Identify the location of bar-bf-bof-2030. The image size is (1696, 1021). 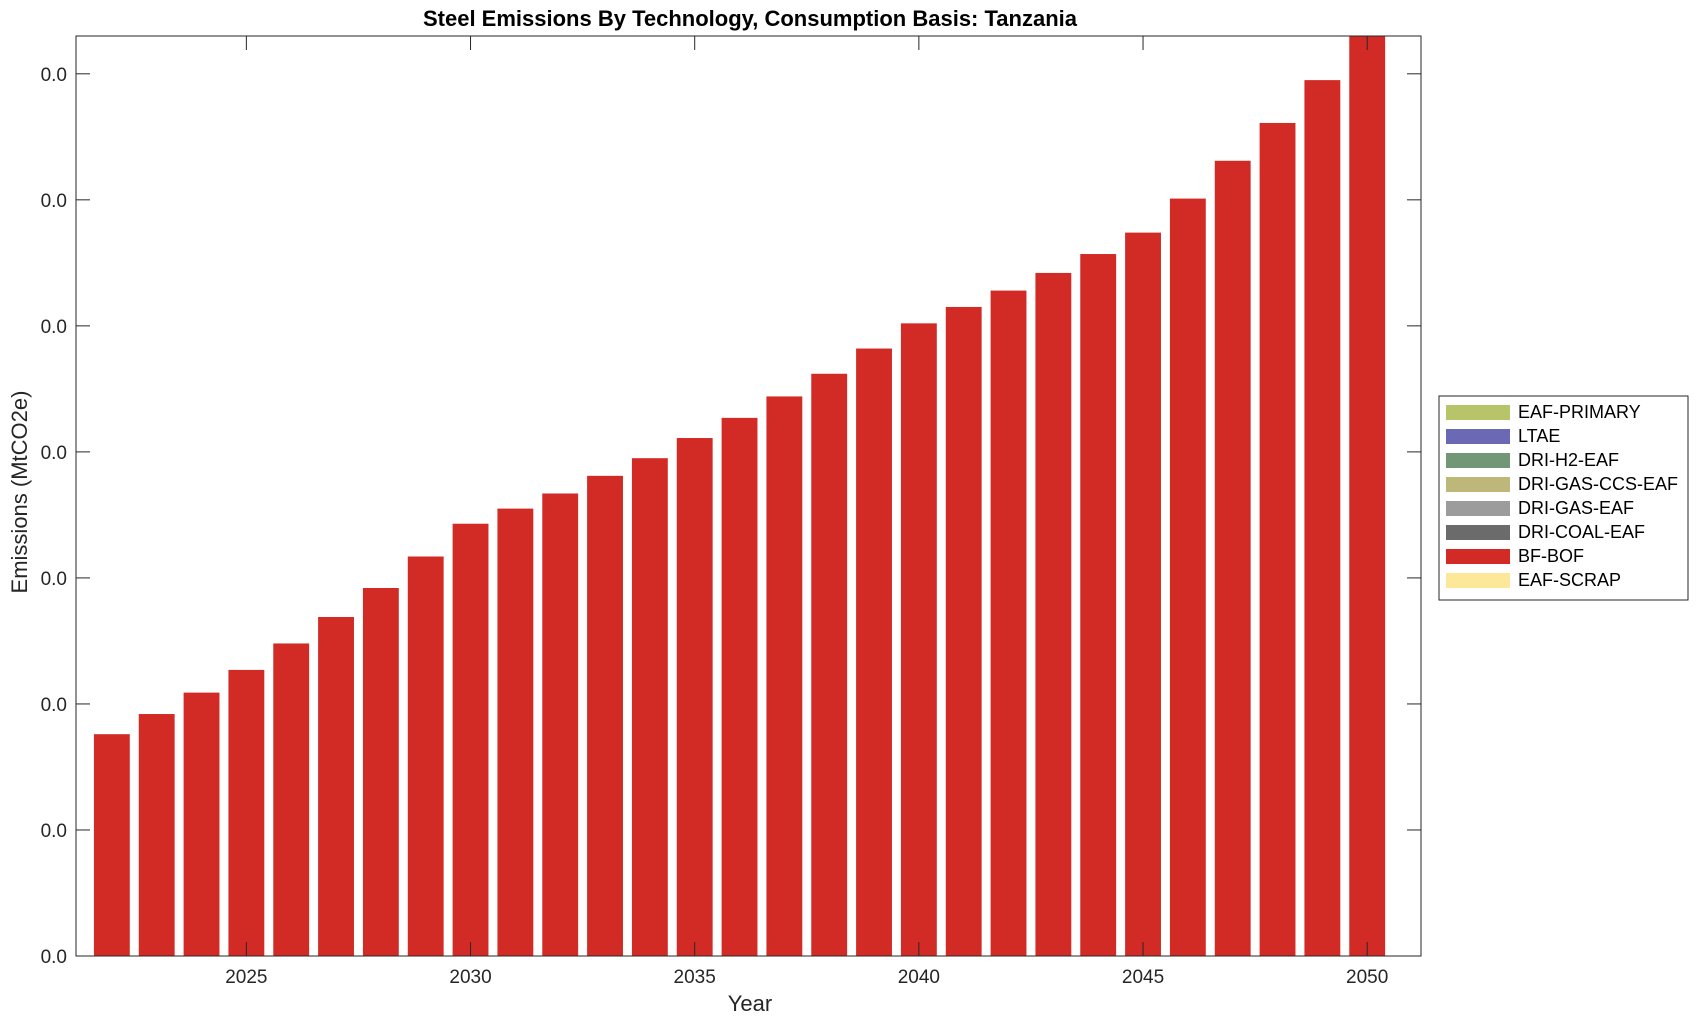
(470, 739).